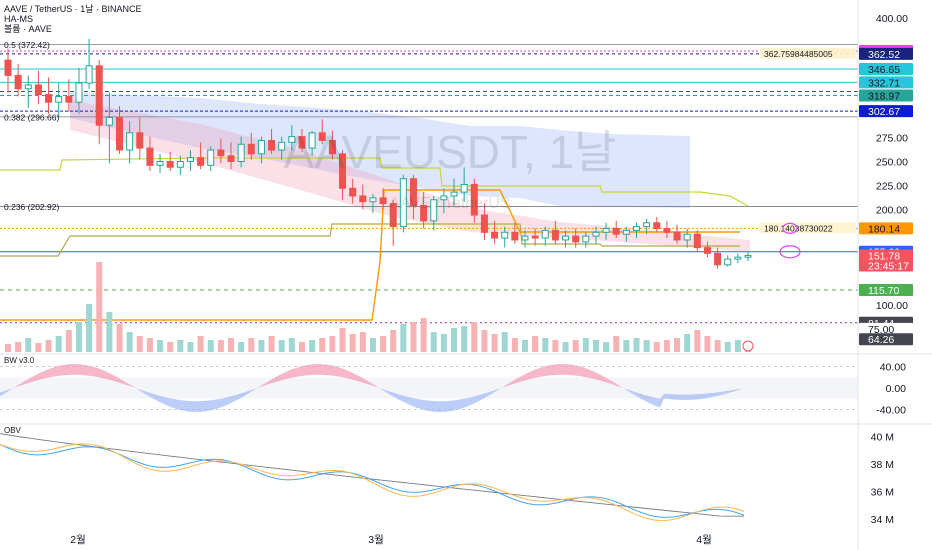 The height and width of the screenshot is (550, 932). What do you see at coordinates (882, 520) in the screenshot?
I see `obv-tick-3: 34 M` at bounding box center [882, 520].